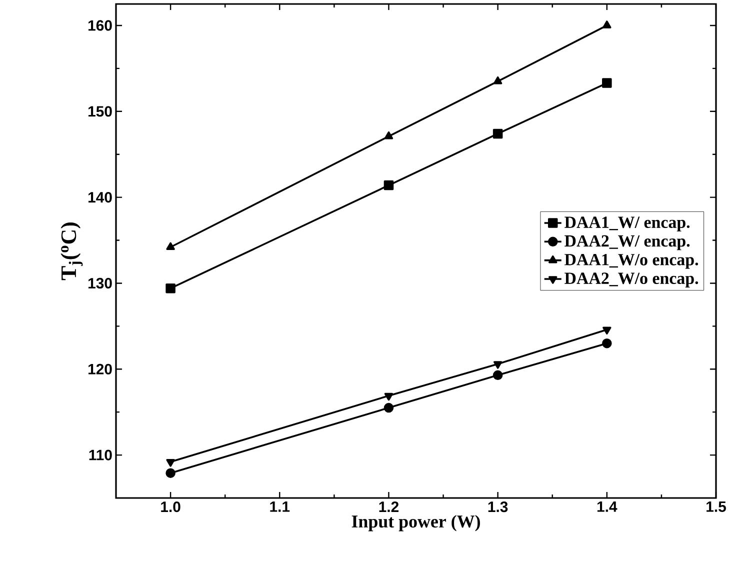 This screenshot has height=567, width=736. Describe the element at coordinates (631, 261) in the screenshot. I see `legend-label: DAA1_W/o encap.` at that location.